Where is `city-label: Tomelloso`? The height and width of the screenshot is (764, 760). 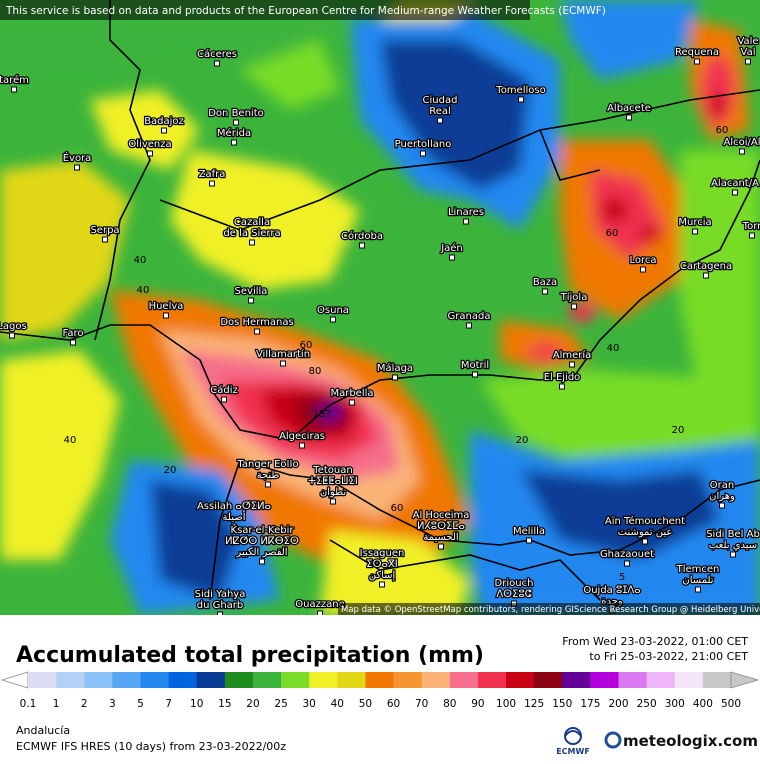
city-label: Tomelloso is located at coordinates (520, 90).